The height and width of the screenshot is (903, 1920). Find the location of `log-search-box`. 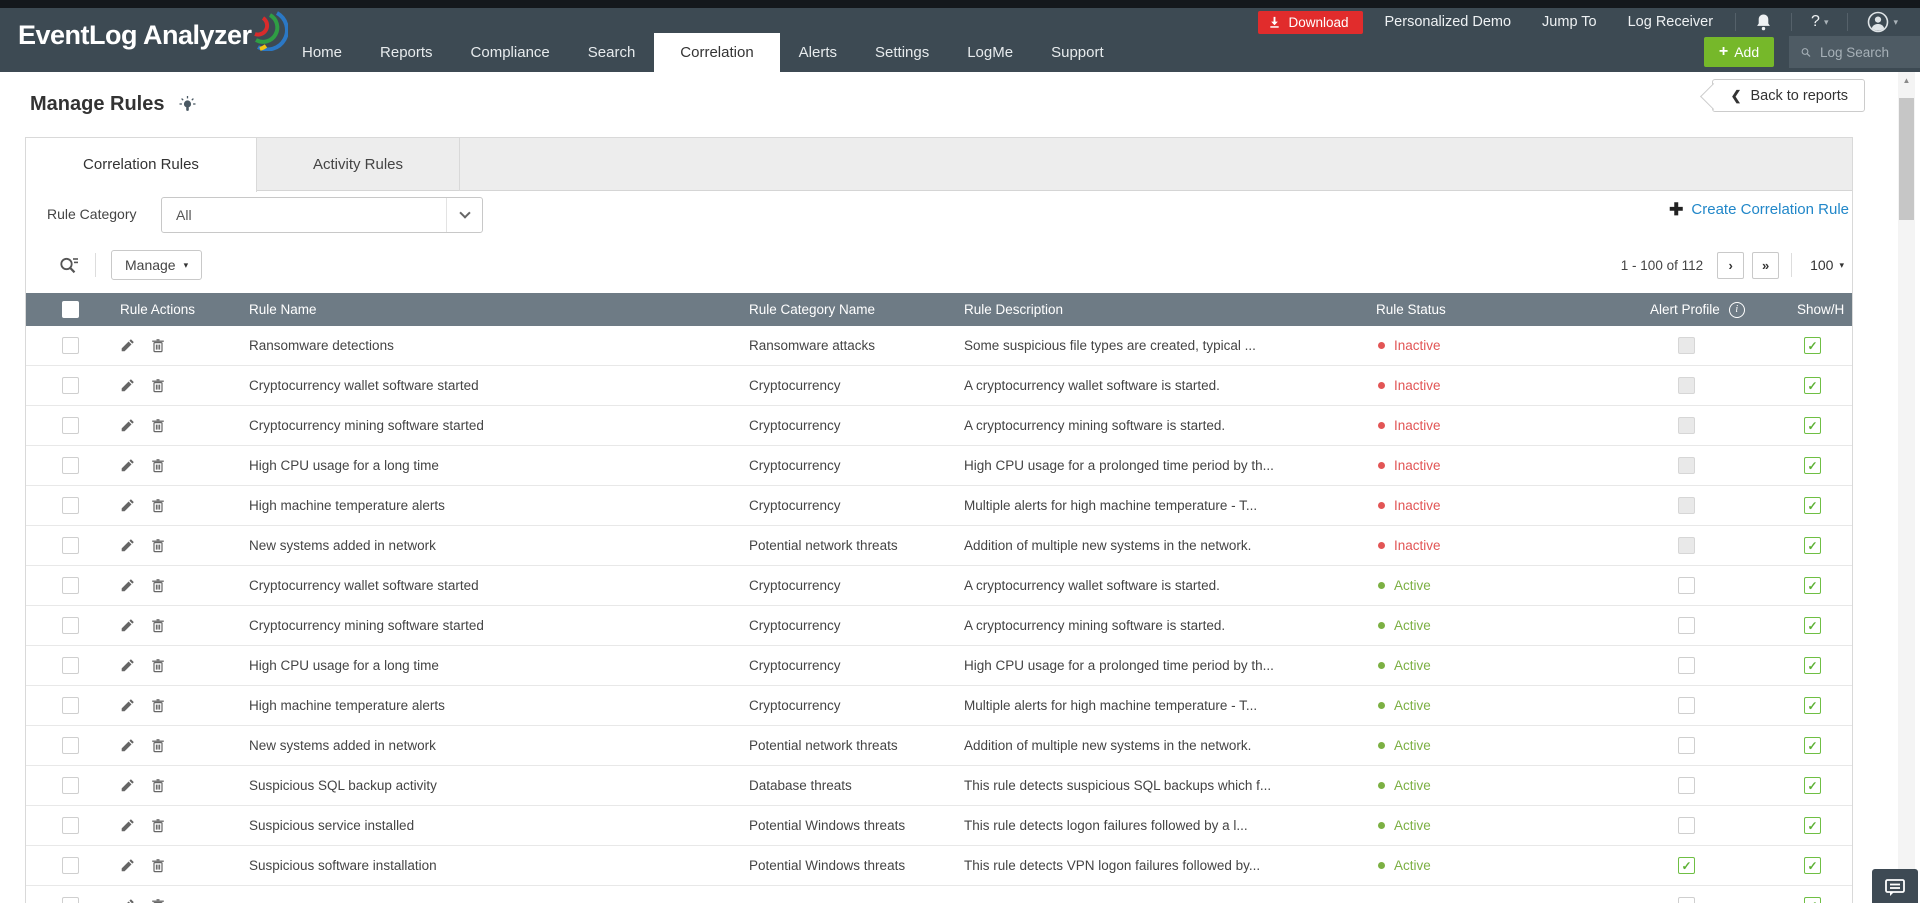

log-search-box is located at coordinates (1854, 52).